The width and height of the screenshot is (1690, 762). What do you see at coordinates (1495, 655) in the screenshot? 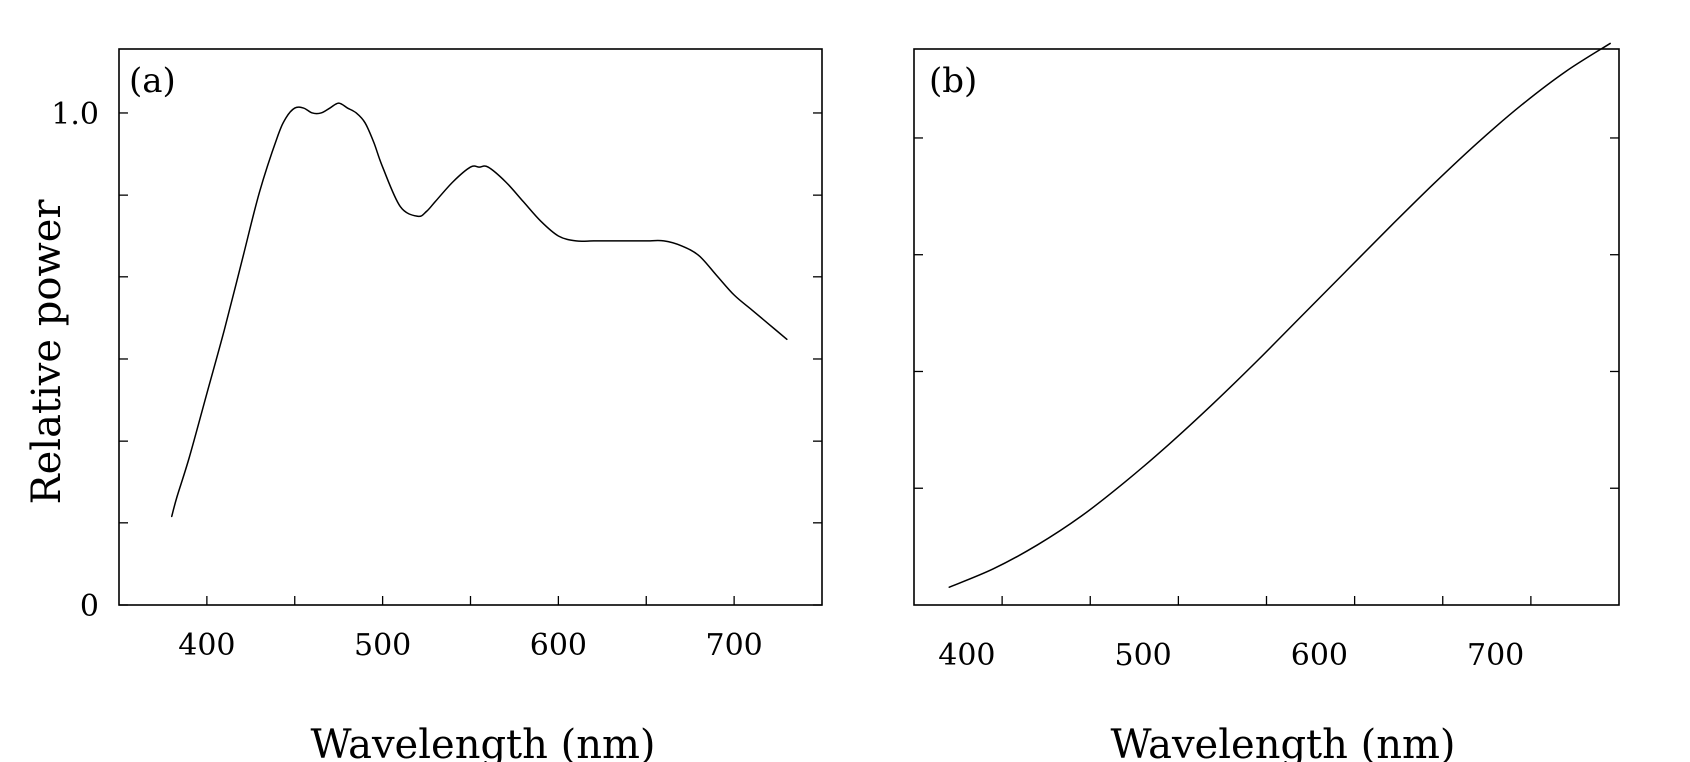
I see `panel-b-x-tick-label: 700` at bounding box center [1495, 655].